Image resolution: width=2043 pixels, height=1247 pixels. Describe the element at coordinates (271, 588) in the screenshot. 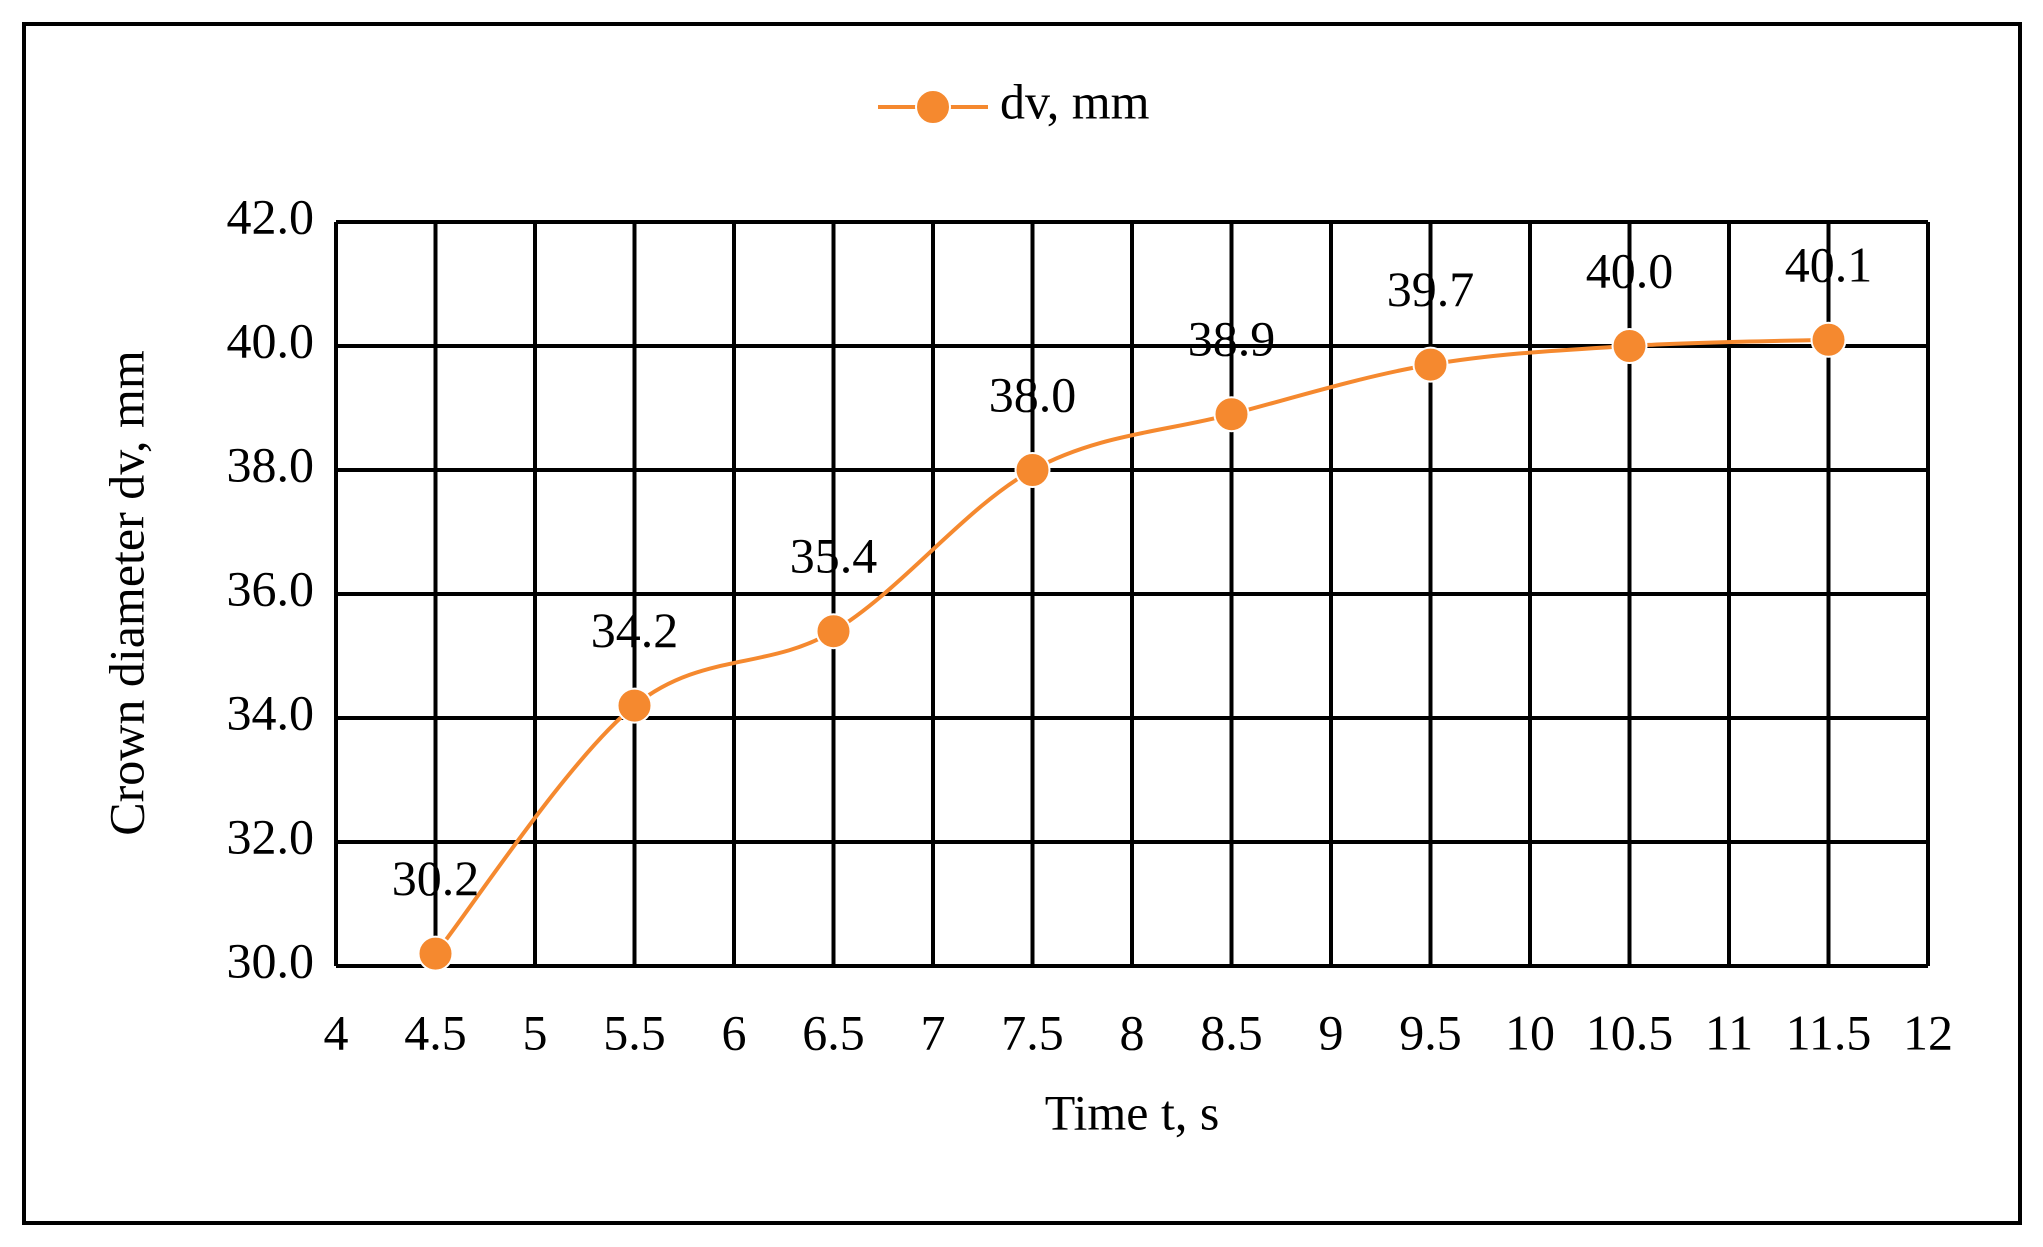

I see `y-tick-label: 36.0` at that location.